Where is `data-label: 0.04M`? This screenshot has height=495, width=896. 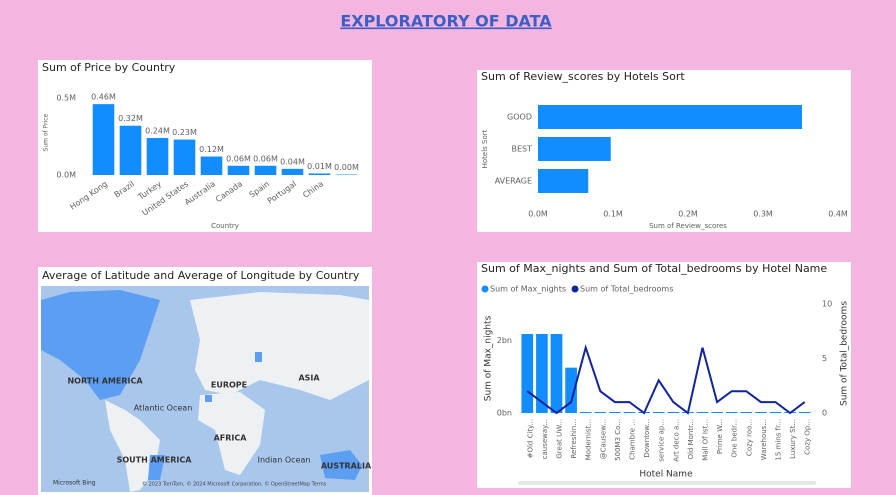
data-label: 0.04M is located at coordinates (292, 161).